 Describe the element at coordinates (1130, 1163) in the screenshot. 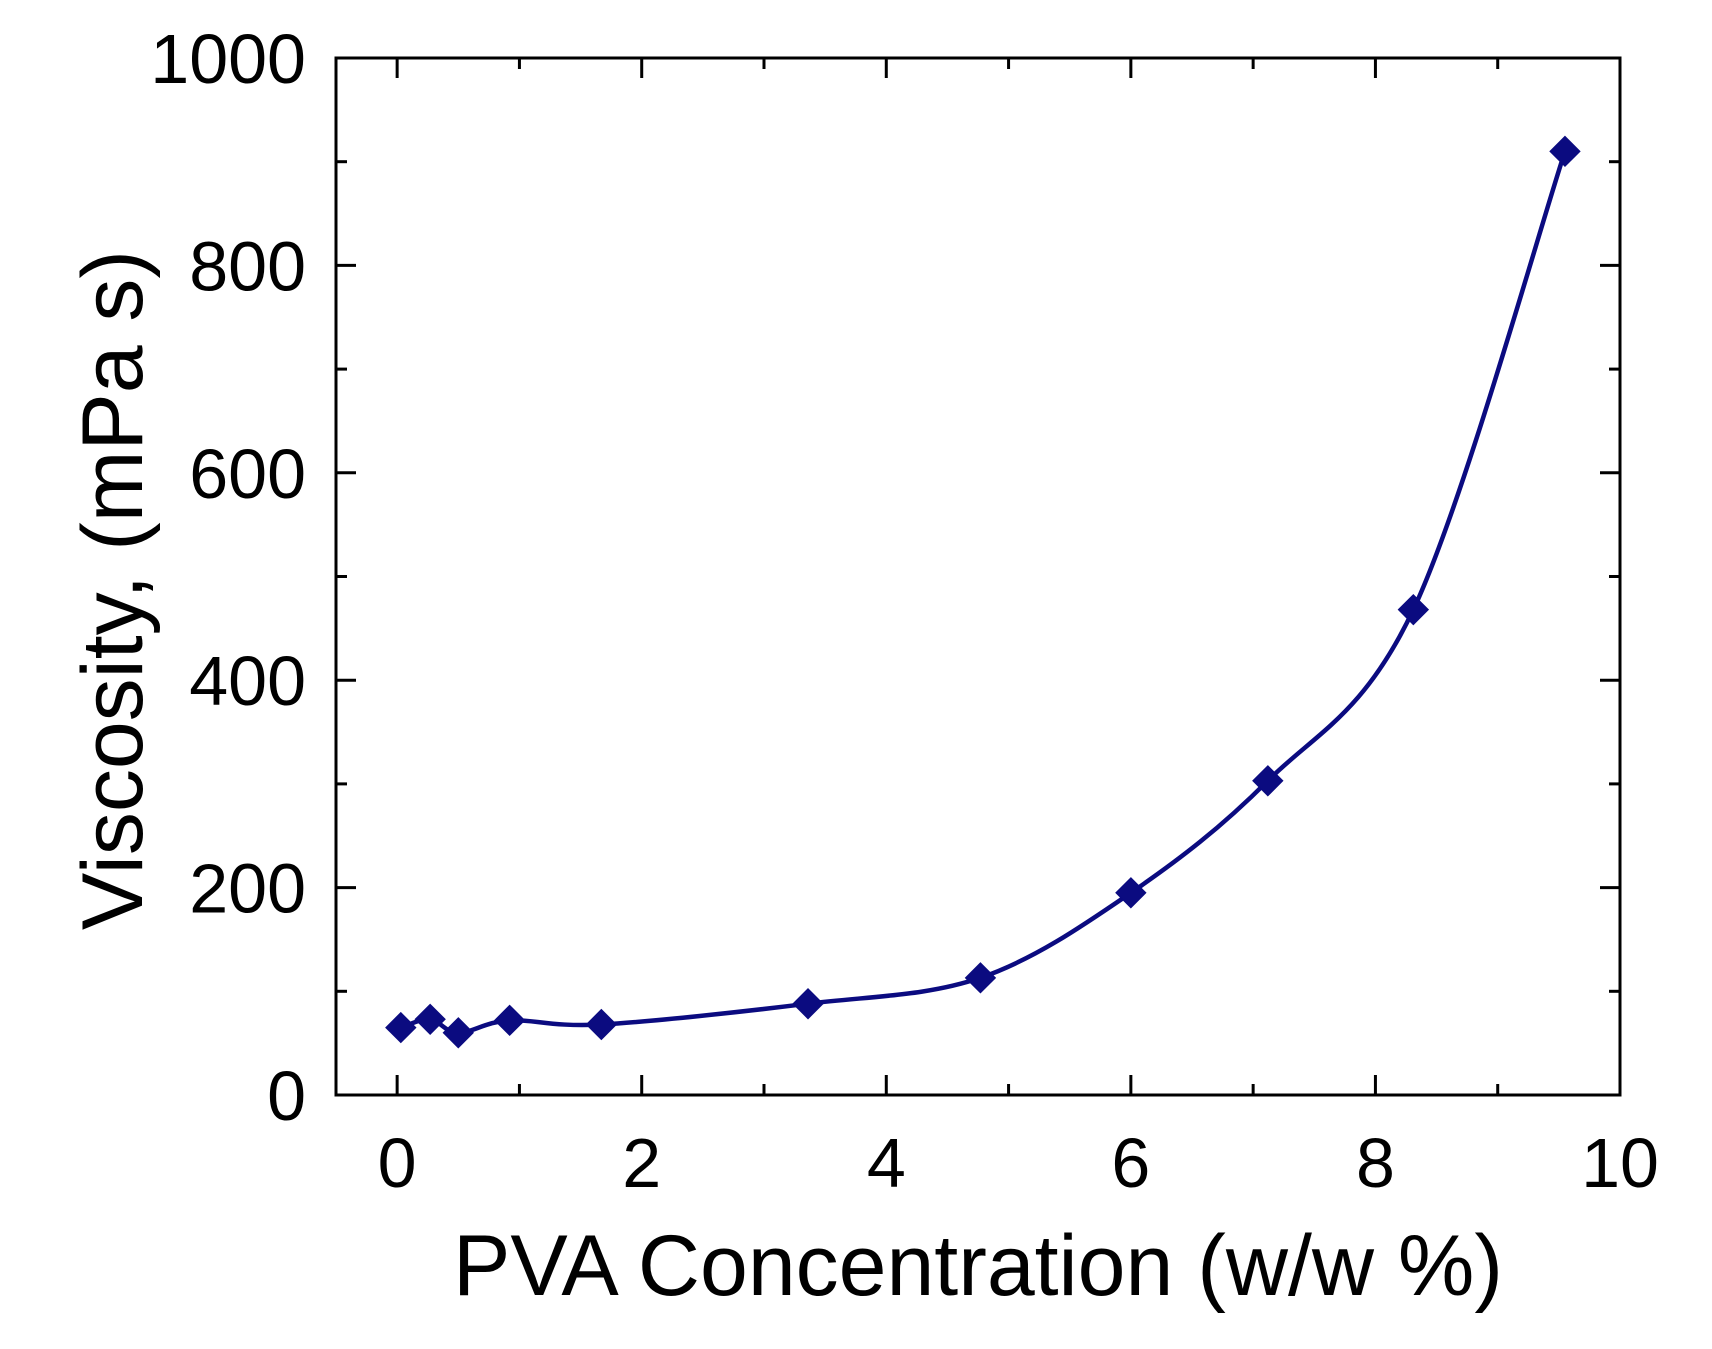

I see `x-tick-label: 6` at that location.